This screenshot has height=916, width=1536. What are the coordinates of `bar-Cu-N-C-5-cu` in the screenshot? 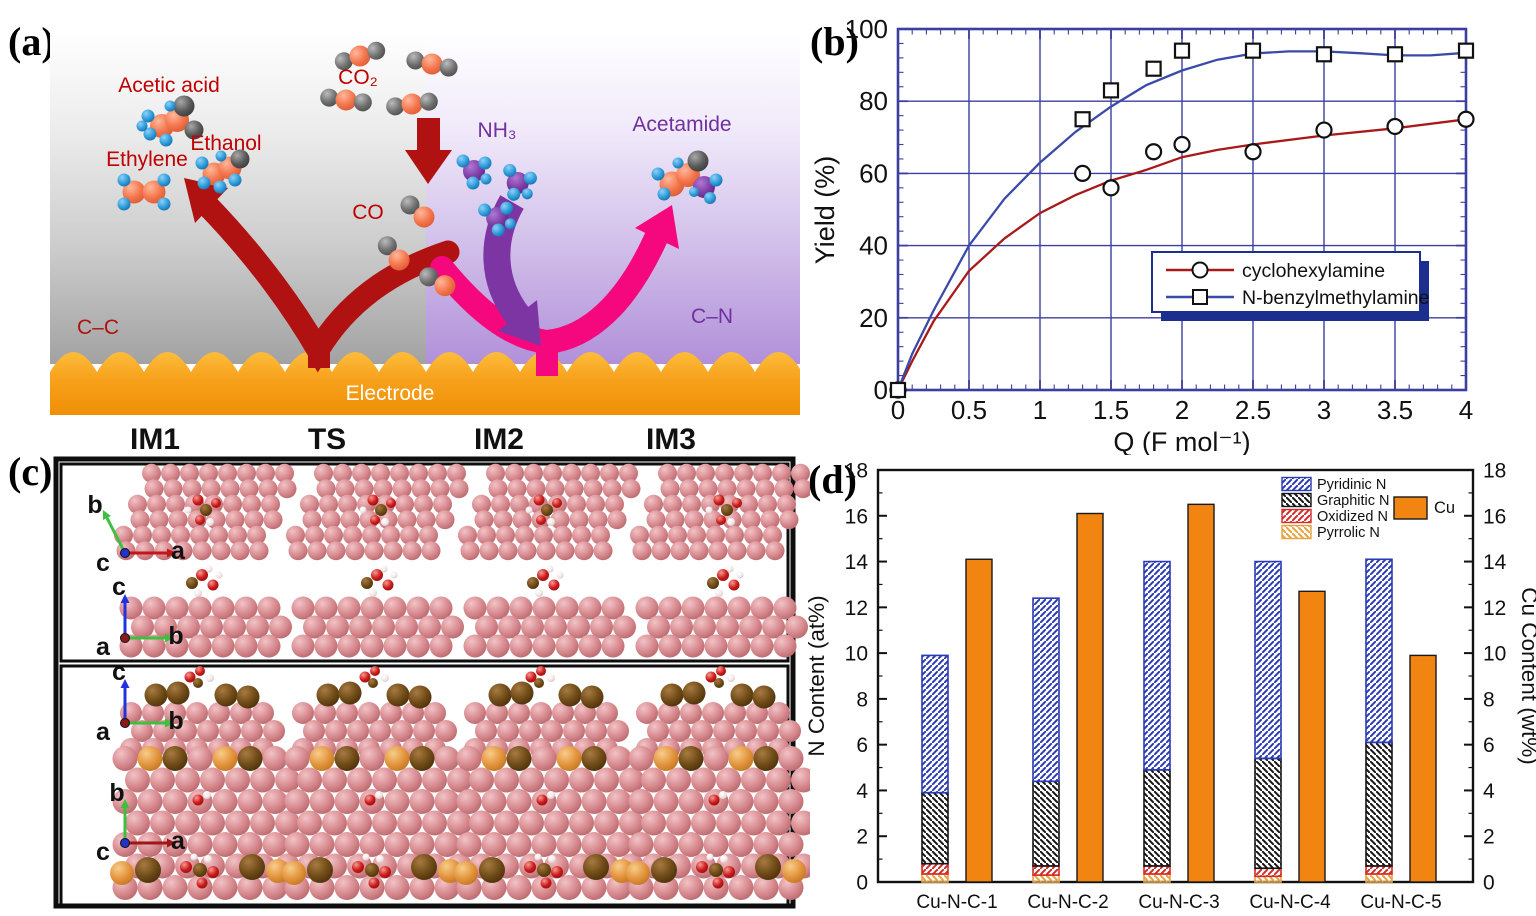 It's located at (1423, 768).